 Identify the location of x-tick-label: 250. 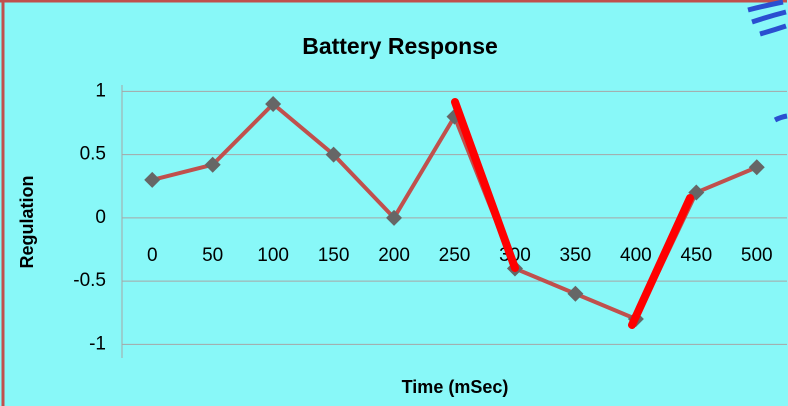
(455, 255).